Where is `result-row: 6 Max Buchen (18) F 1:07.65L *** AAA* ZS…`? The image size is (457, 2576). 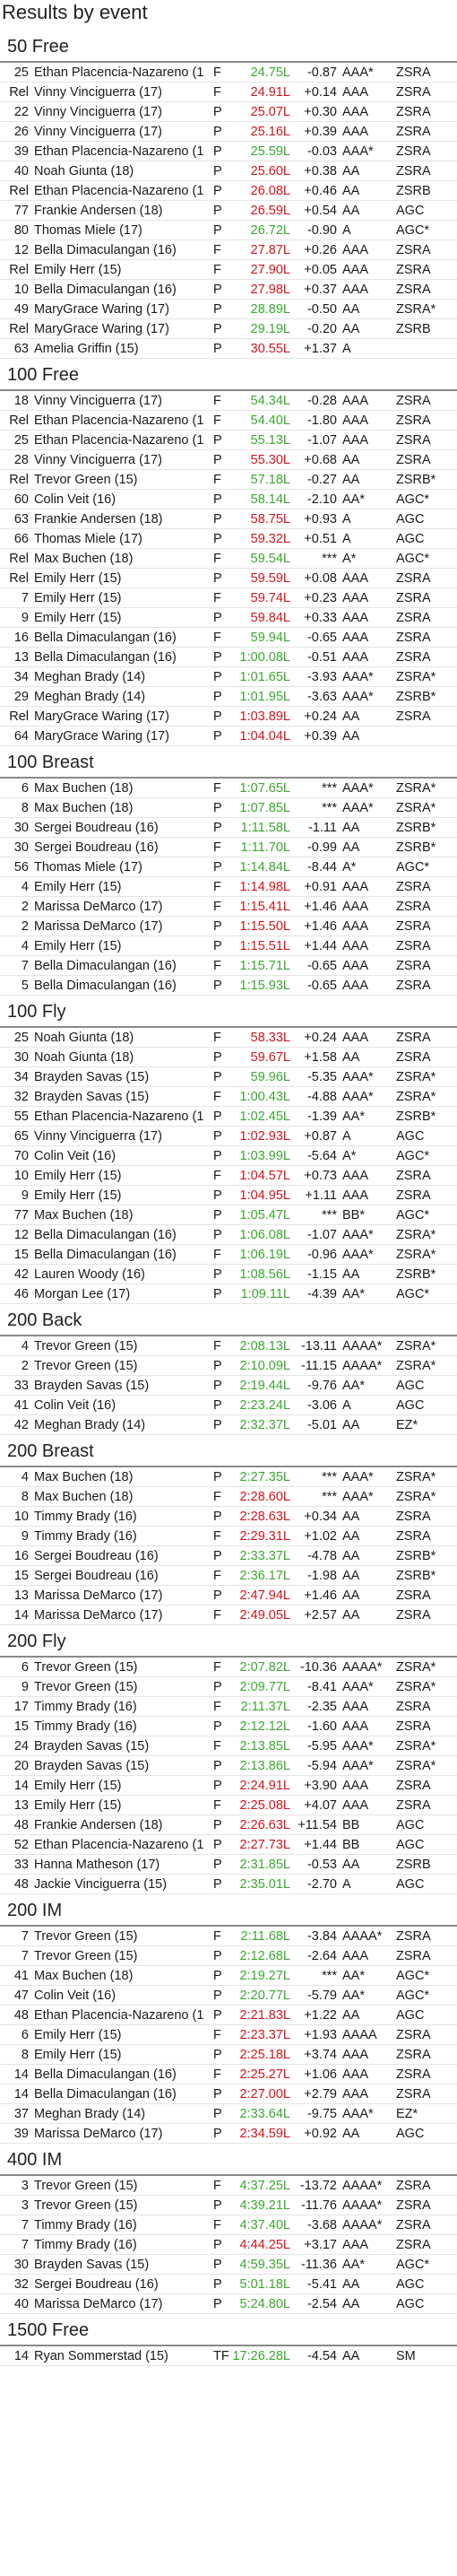
result-row: 6 Max Buchen (18) F 1:07.65L *** AAA* ZS… is located at coordinates (228, 788).